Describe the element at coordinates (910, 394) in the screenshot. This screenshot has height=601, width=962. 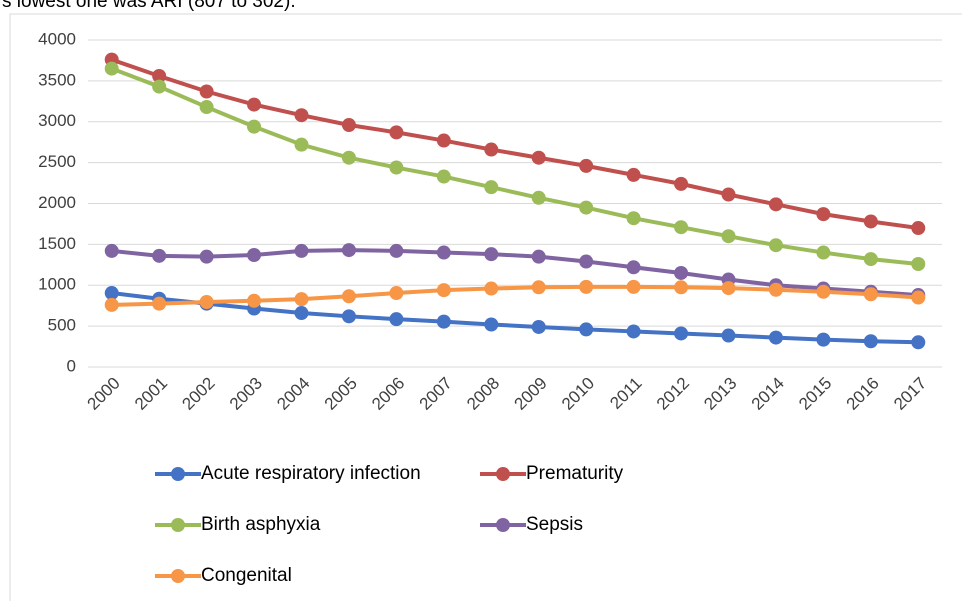
I see `x-tick-label: 2017` at that location.